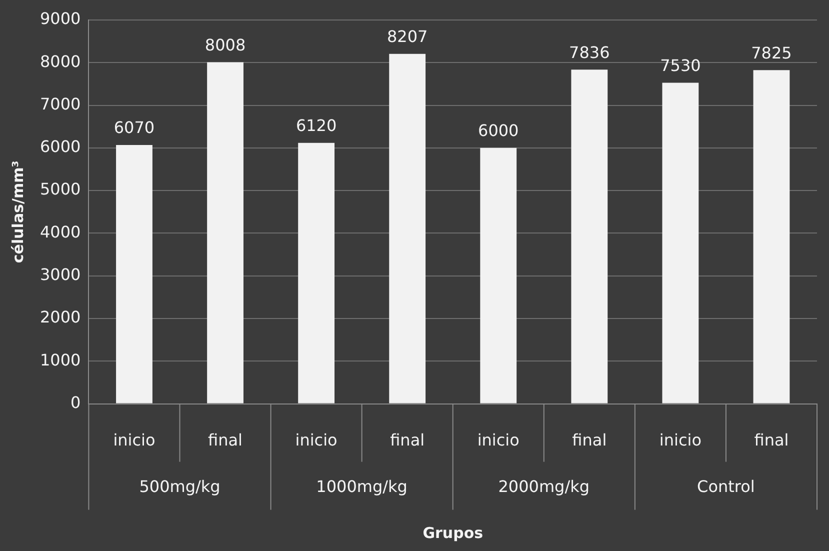 The image size is (829, 551). I want to click on text: 500mg/kg, so click(179, 486).